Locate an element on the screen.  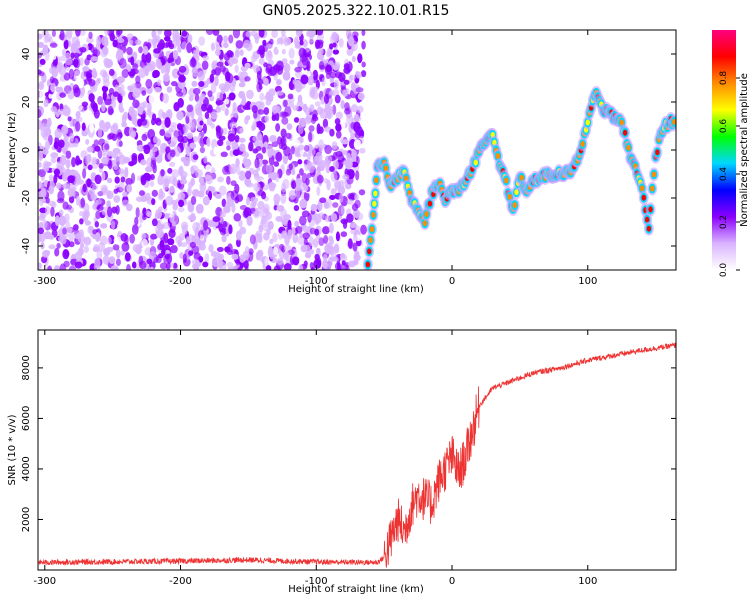
spectrogram-x-label: Height of straight line (km) is located at coordinates (356, 289).